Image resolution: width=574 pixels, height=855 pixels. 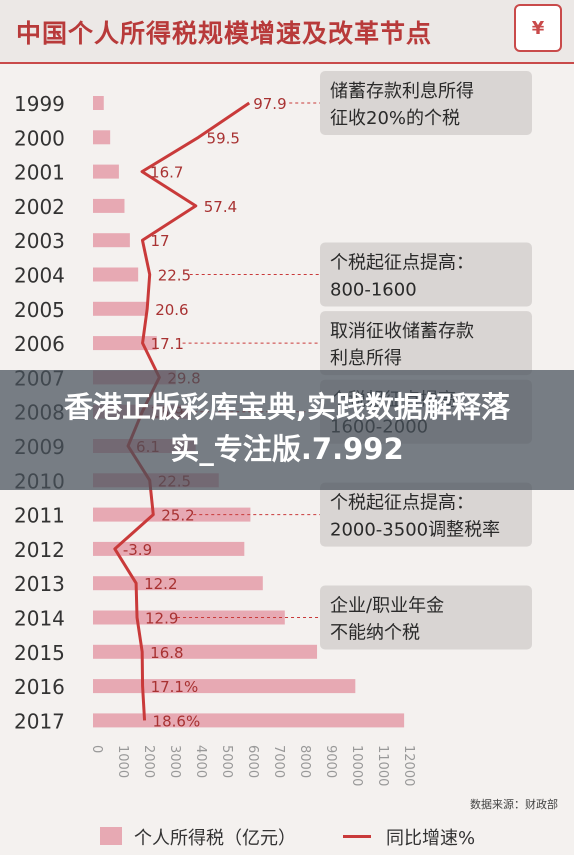 What do you see at coordinates (39, 653) in the screenshot?
I see `year-label: 2015` at bounding box center [39, 653].